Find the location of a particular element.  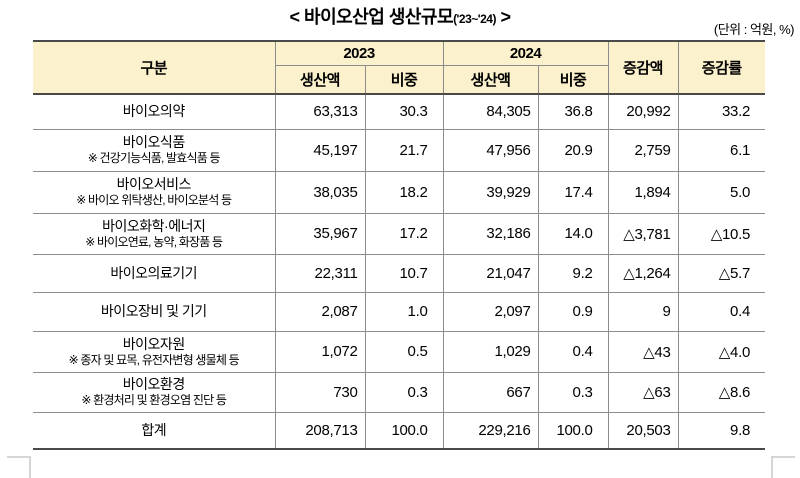

cell-production-2024: 84,305 is located at coordinates (490, 111).